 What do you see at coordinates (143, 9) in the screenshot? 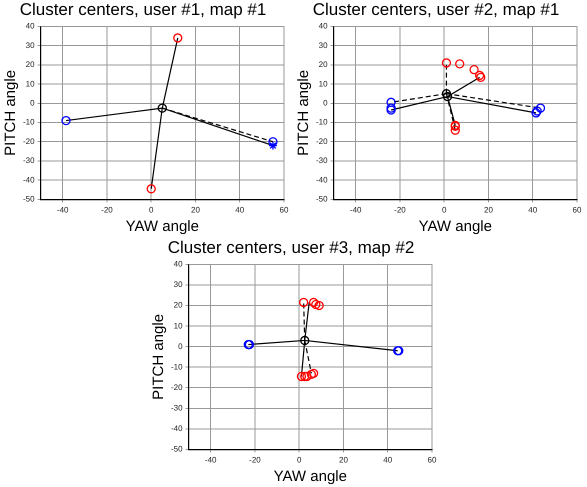
I see `chart-title: Cluster centers, user #1, map #1` at bounding box center [143, 9].